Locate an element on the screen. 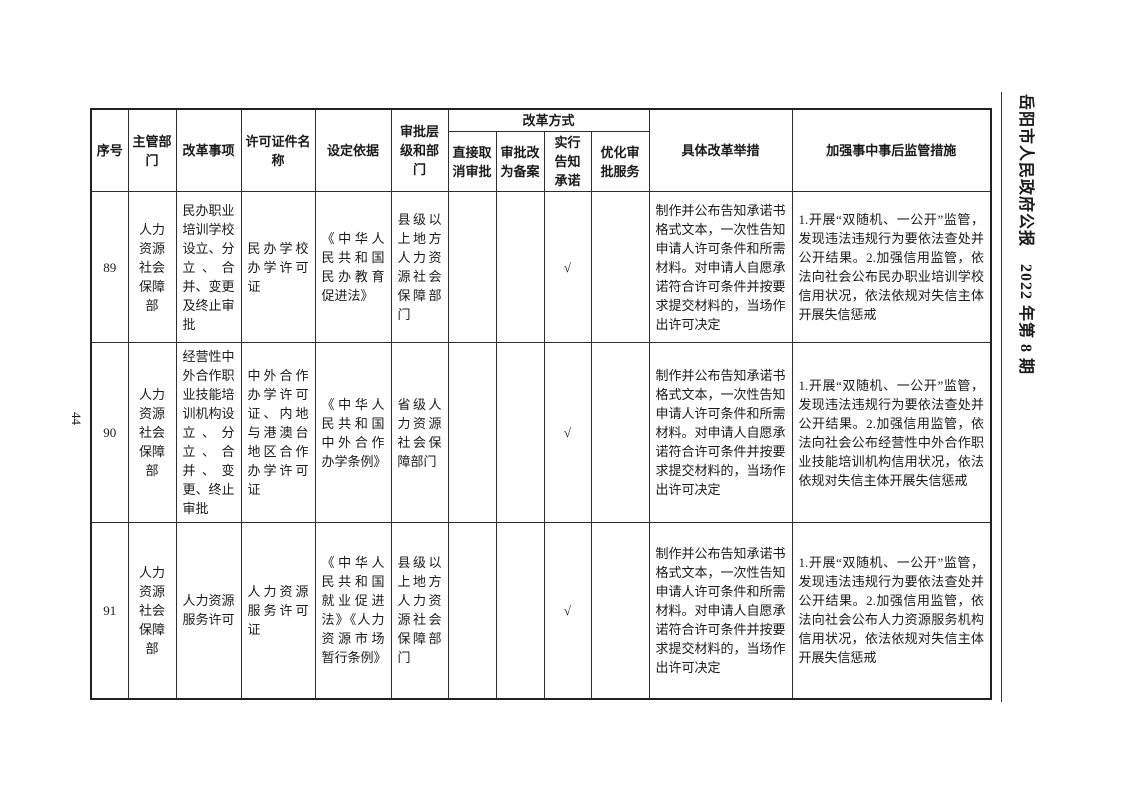 The height and width of the screenshot is (794, 1122). gazette-side-title: 岳阳市人民政府公报 2022 年第 8 期 is located at coordinates (1025, 235).